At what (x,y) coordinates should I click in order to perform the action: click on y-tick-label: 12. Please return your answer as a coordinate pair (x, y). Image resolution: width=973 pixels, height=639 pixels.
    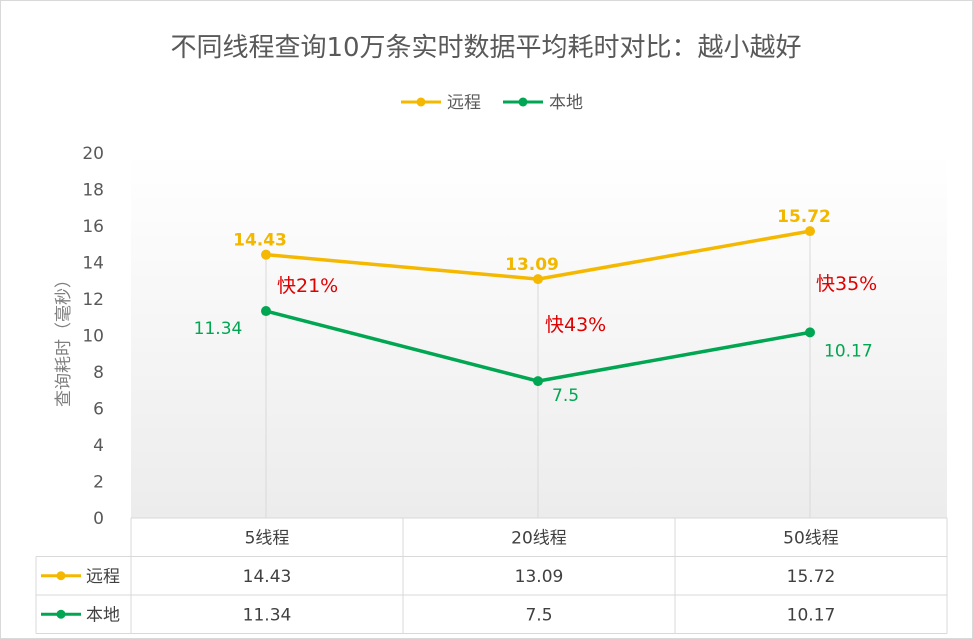
    Looking at the image, I should click on (93, 300).